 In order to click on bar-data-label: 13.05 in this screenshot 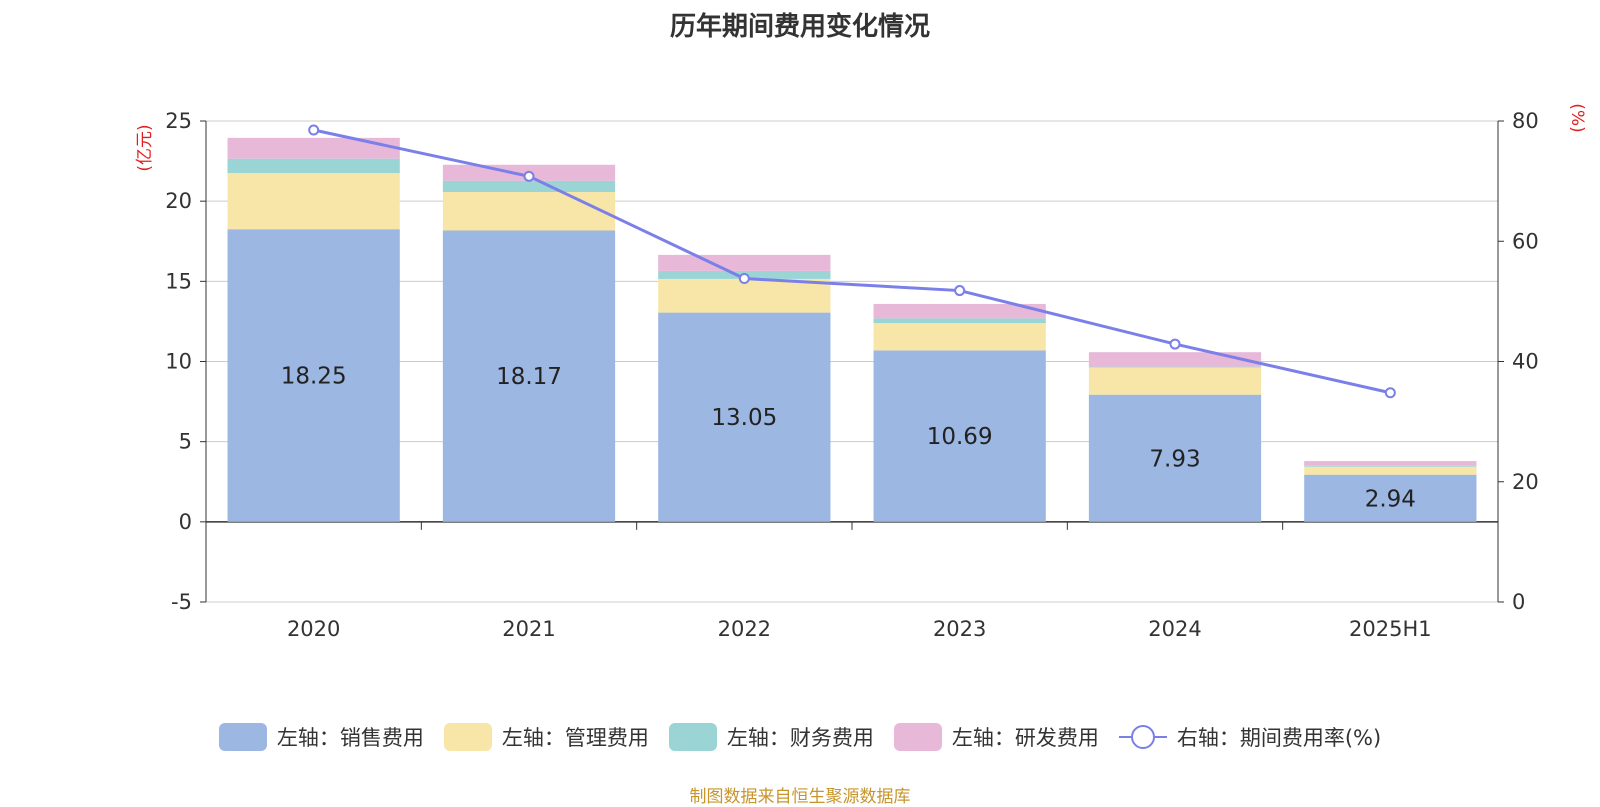, I will do `click(744, 418)`.